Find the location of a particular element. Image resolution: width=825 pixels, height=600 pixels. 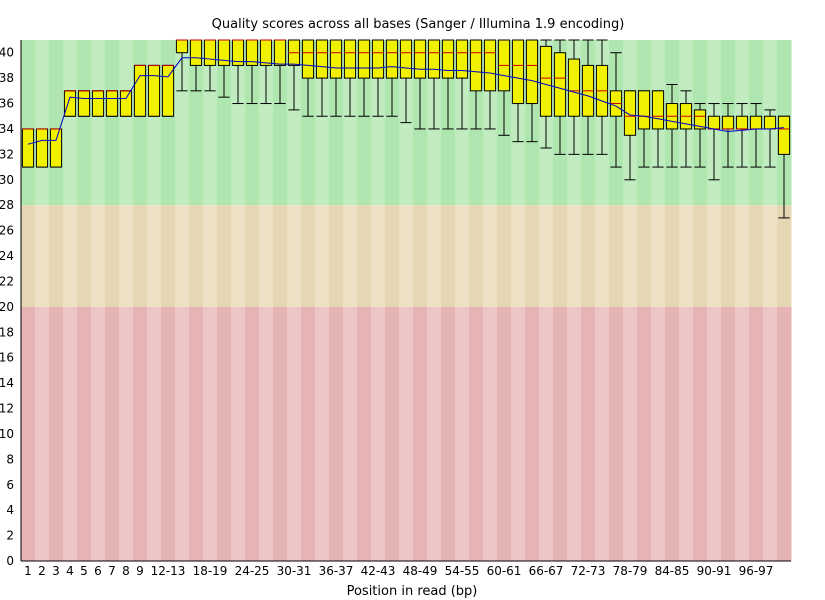

y-tick-label: 18 is located at coordinates (7, 332).